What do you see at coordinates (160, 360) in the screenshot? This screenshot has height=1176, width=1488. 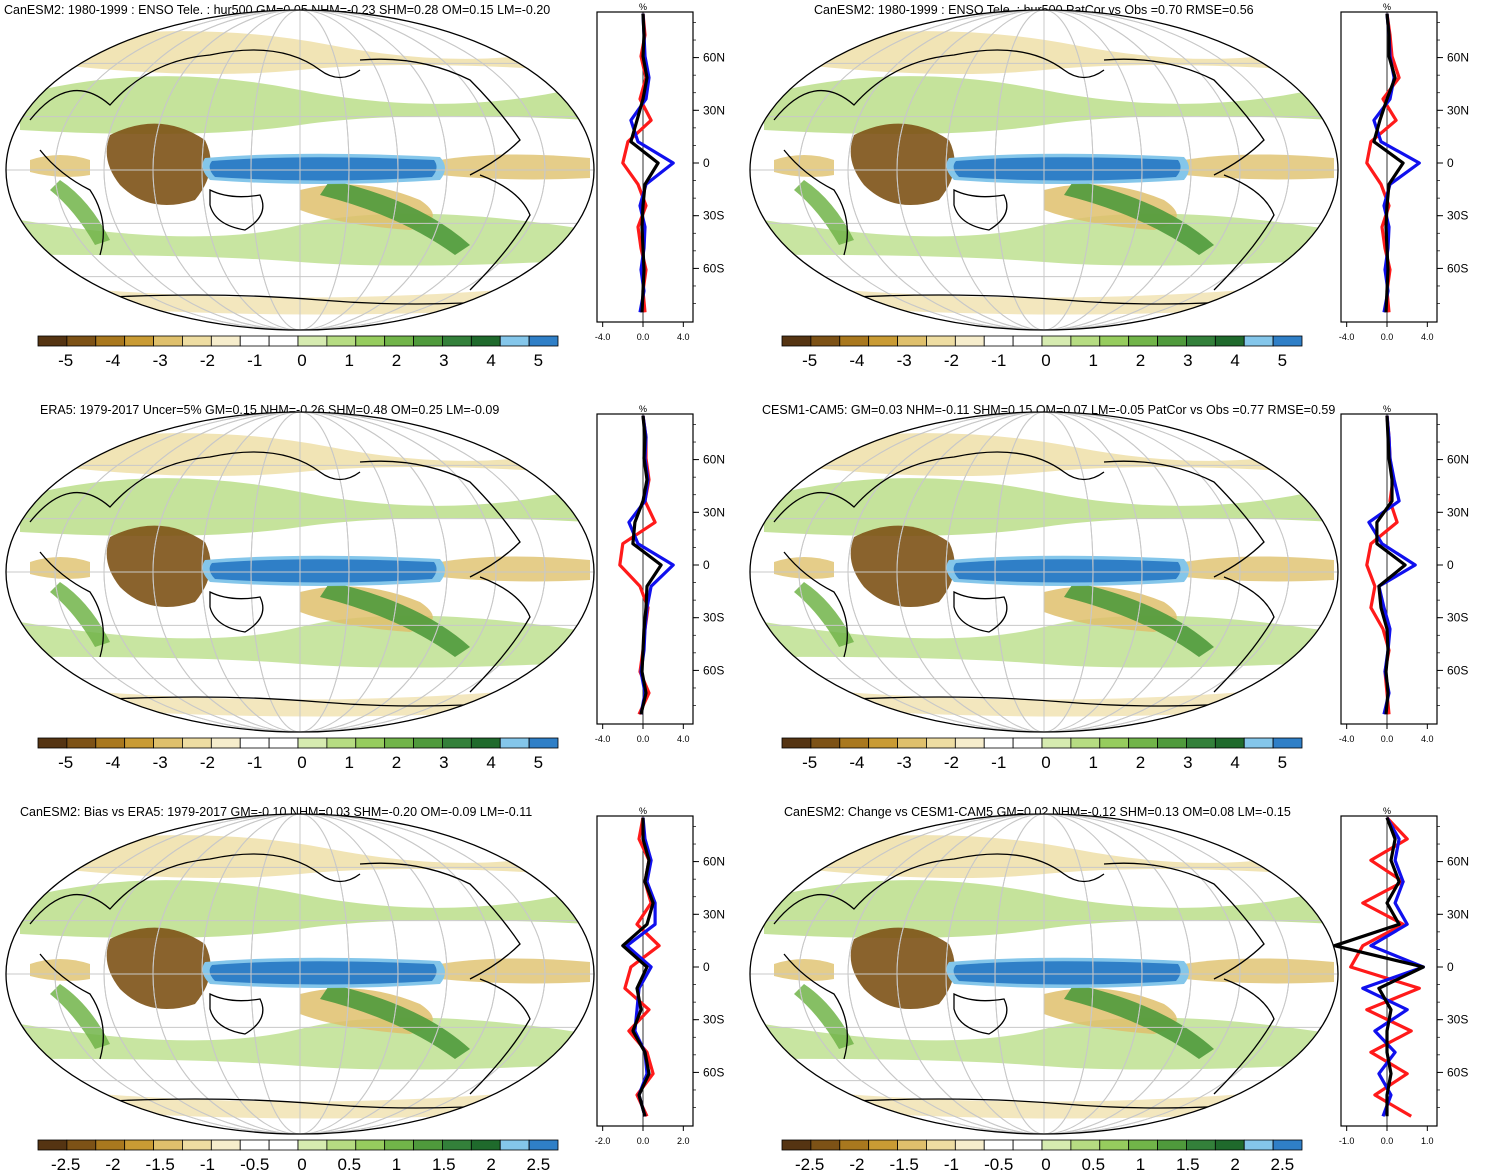 I see `colorbar-tick-label: -3` at bounding box center [160, 360].